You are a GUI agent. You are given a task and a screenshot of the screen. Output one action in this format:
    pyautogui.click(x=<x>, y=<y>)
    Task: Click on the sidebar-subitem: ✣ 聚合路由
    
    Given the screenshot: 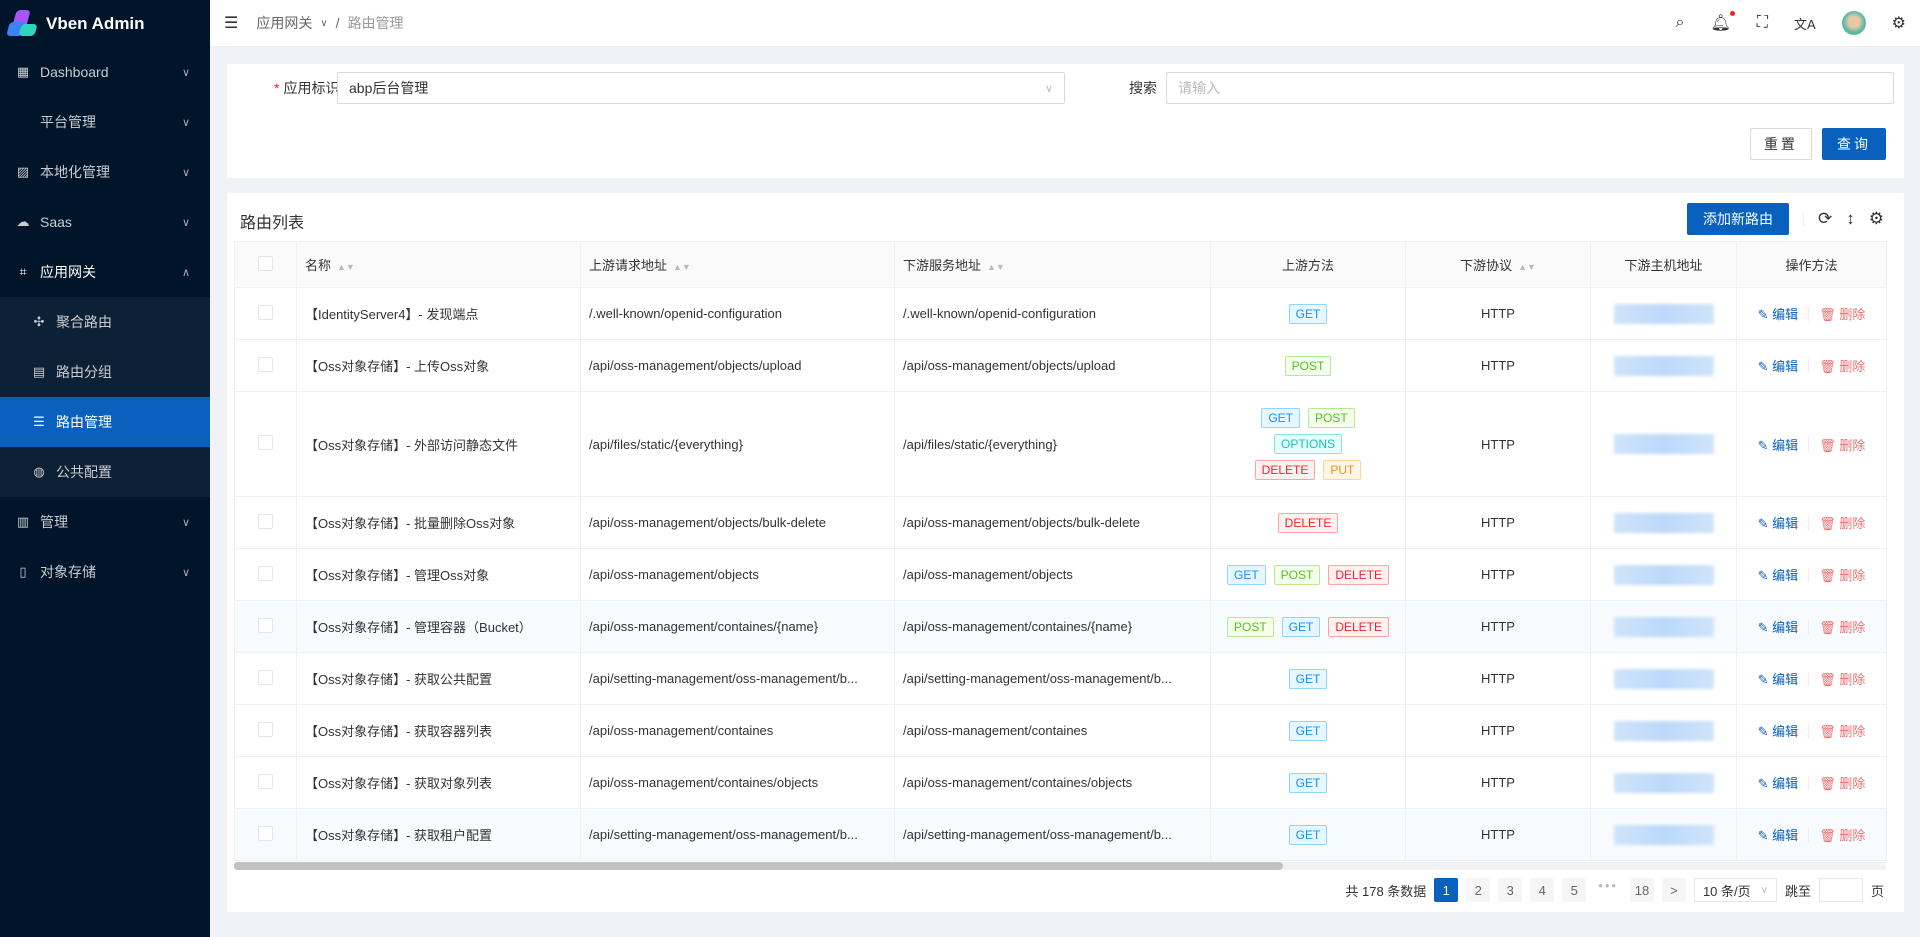 What is the action you would take?
    pyautogui.click(x=105, y=322)
    